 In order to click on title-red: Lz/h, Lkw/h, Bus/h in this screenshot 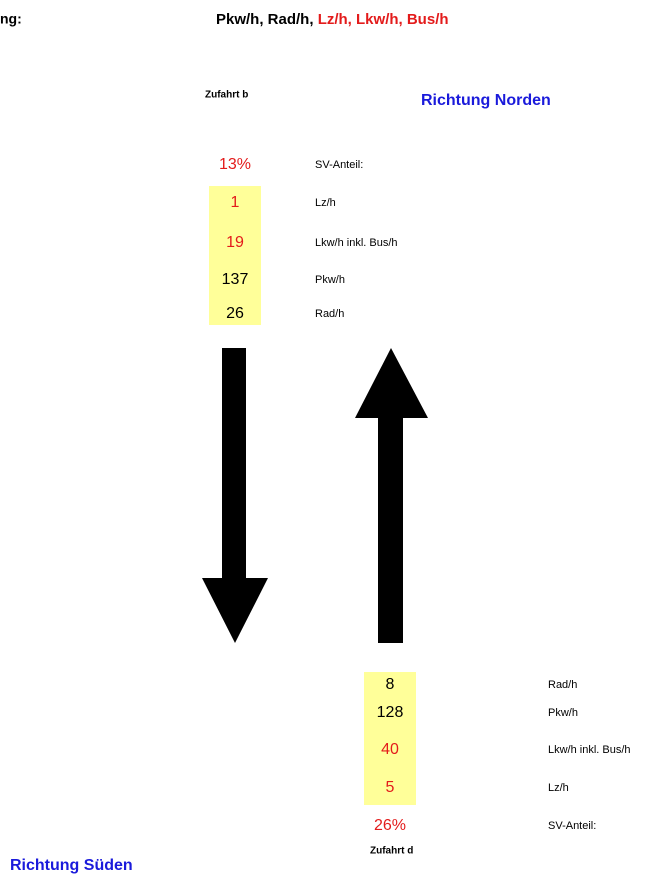, I will do `click(383, 19)`.